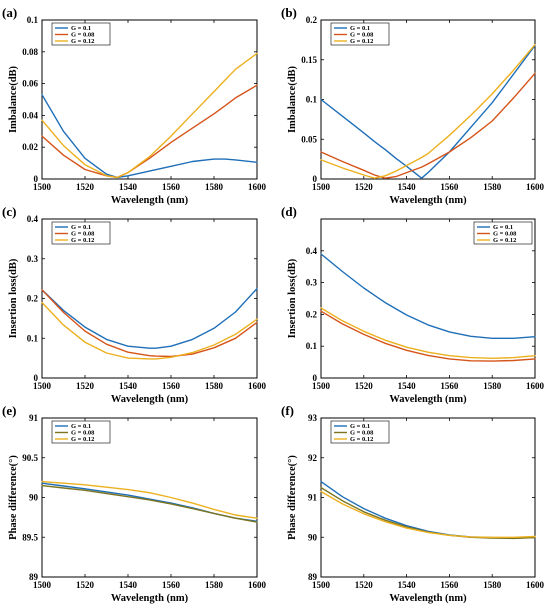  I want to click on y-axis-label: Insertion loss(dB), so click(292, 298).